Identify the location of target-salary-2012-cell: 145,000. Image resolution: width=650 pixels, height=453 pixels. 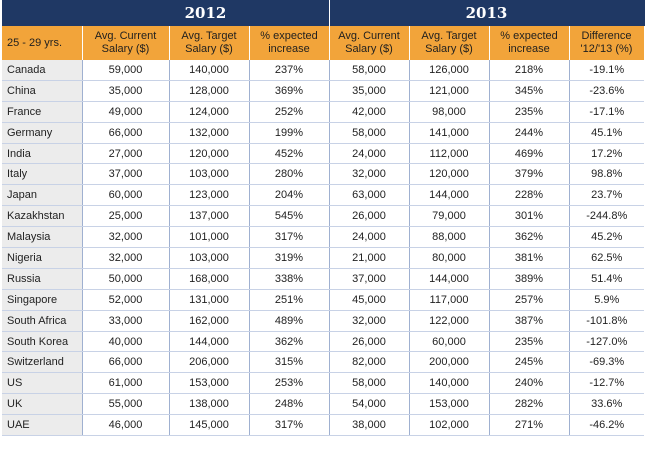
(209, 425).